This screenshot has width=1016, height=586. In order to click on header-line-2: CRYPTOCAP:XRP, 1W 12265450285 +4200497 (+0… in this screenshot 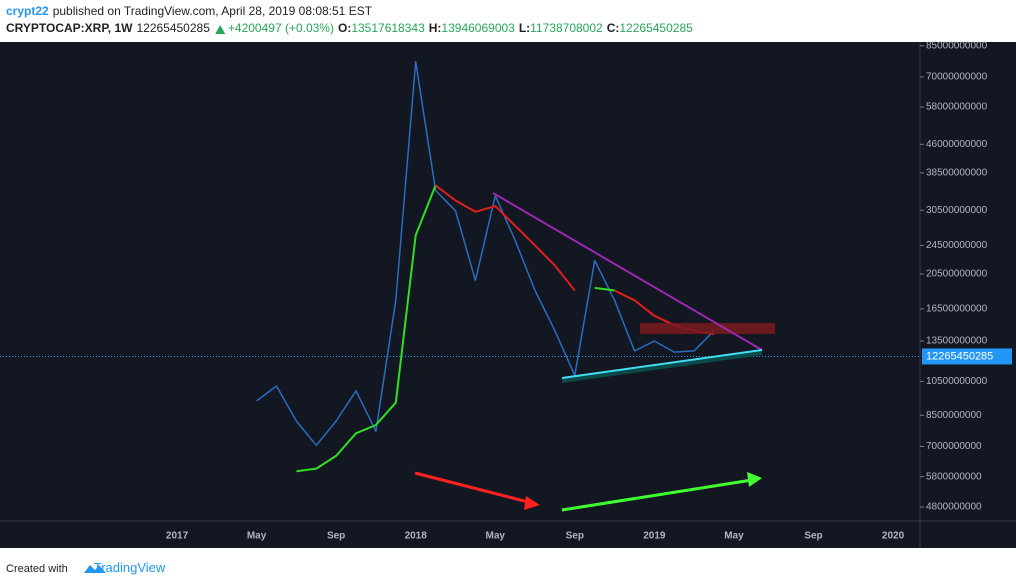, I will do `click(349, 28)`.